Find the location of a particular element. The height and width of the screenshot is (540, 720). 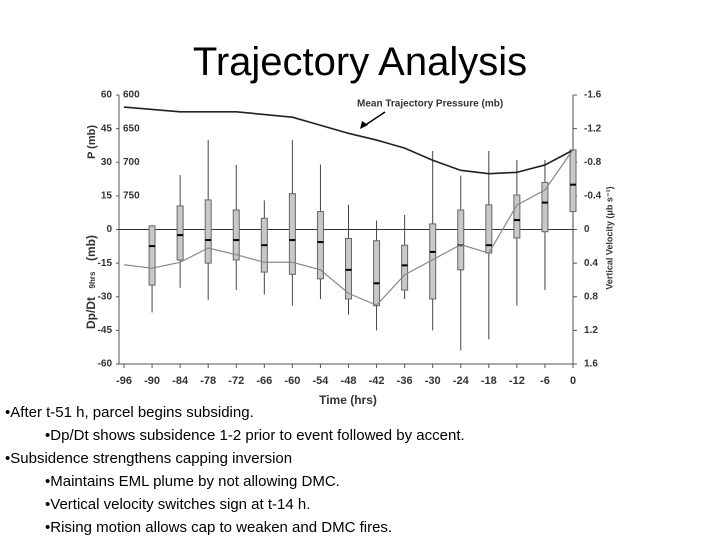

x-tick-label: -60 is located at coordinates (292, 381).